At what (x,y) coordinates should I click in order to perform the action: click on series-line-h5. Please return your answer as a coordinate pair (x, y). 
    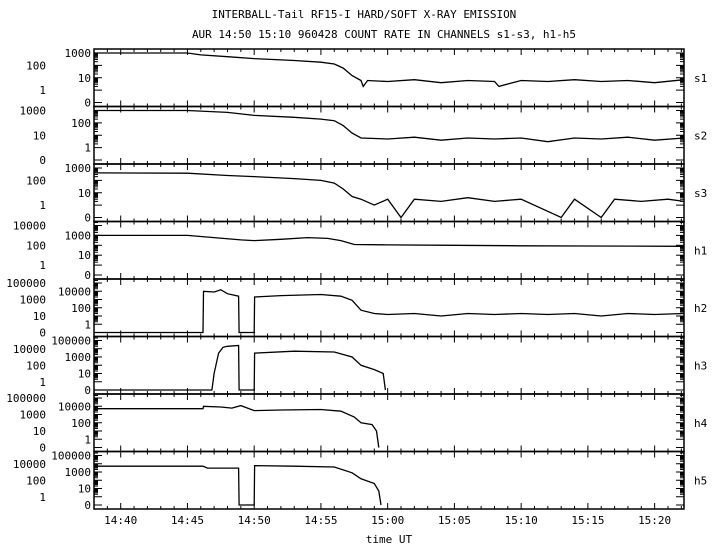
    Looking at the image, I should click on (238, 485).